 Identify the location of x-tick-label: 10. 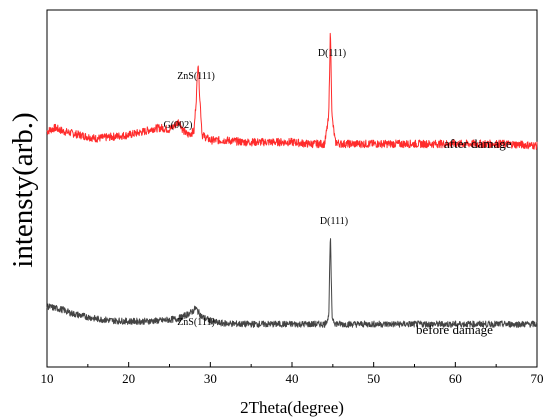
(47, 378).